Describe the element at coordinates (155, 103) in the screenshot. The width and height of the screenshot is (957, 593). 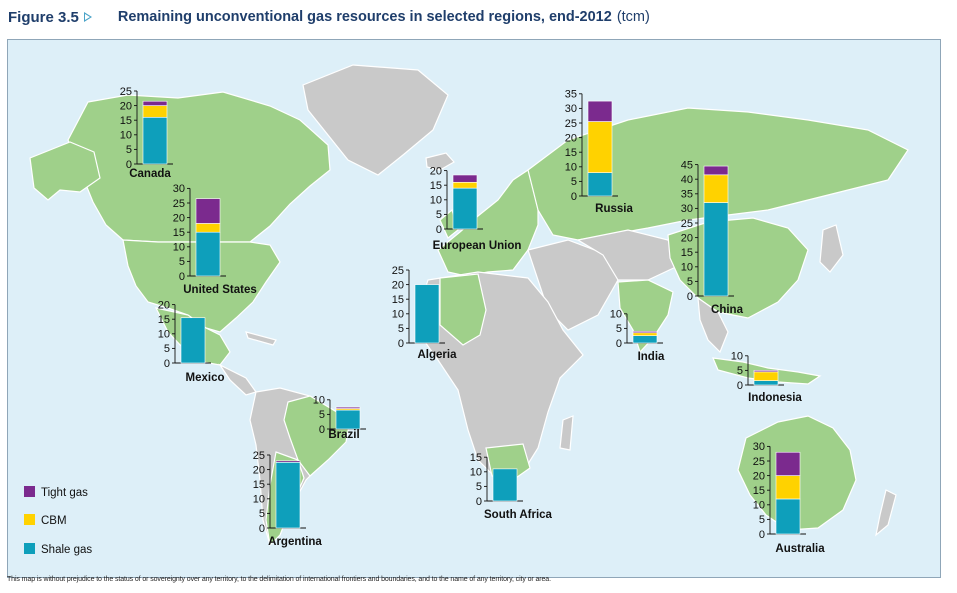
I see `bar-canada-tight` at that location.